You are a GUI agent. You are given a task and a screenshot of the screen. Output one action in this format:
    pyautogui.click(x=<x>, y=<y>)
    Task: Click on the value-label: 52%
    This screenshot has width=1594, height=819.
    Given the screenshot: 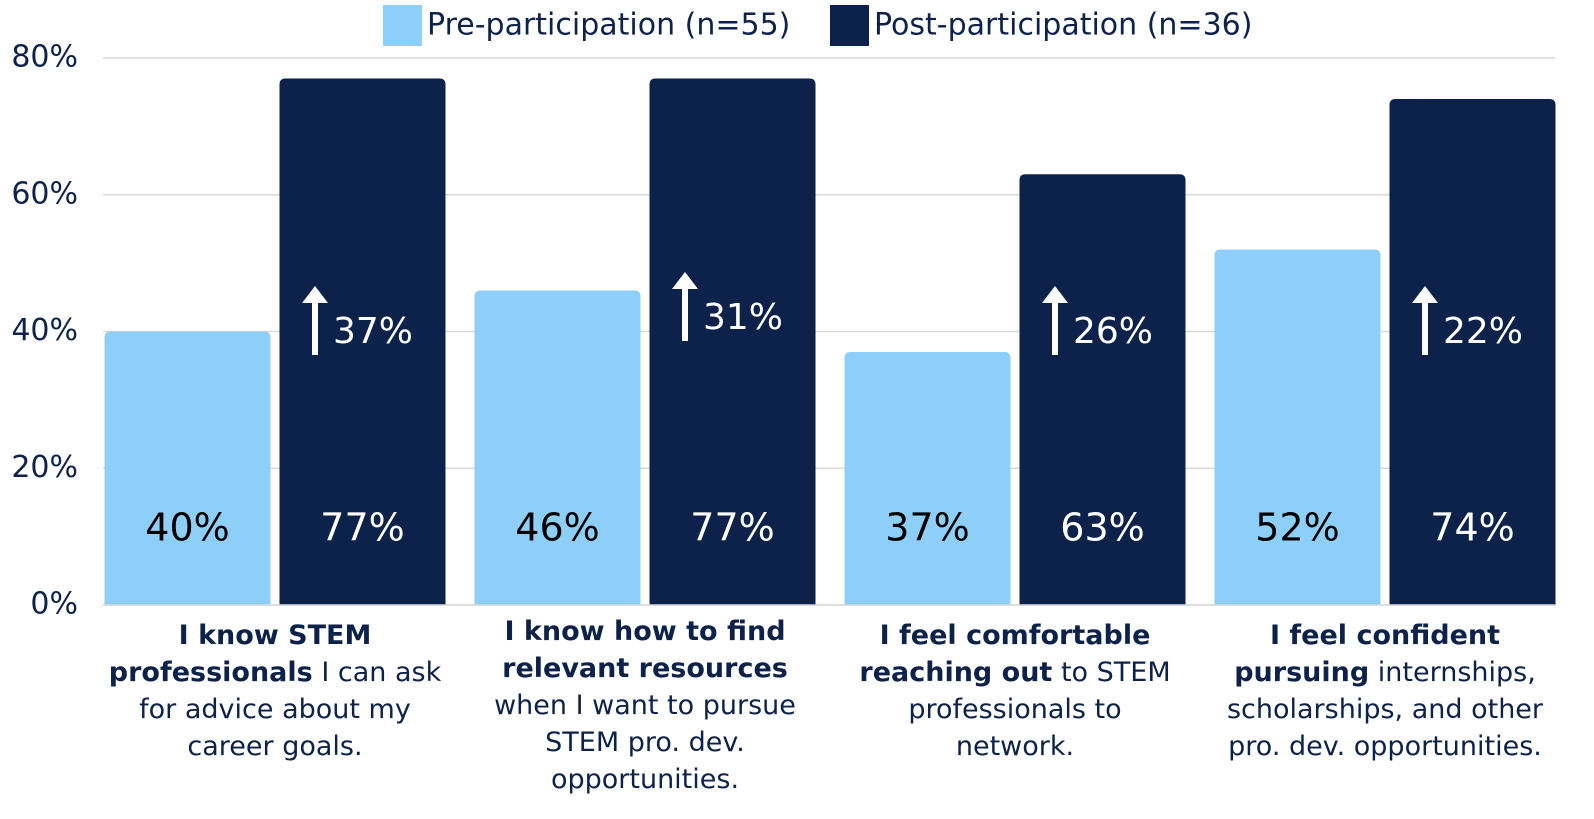 What is the action you would take?
    pyautogui.click(x=1297, y=528)
    